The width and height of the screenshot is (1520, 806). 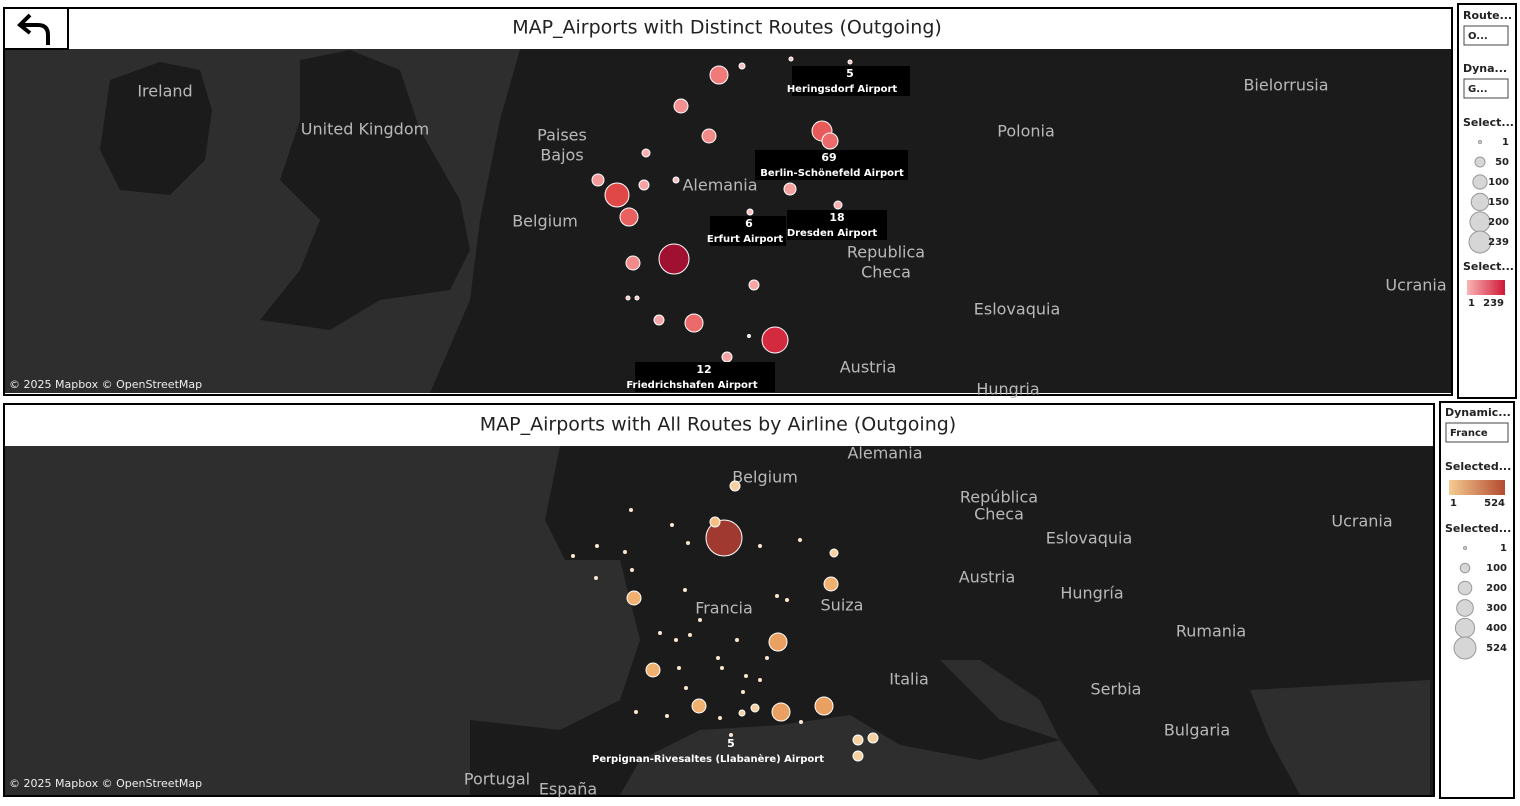 What do you see at coordinates (832, 233) in the screenshot?
I see `airport-name: Dresden Airport` at bounding box center [832, 233].